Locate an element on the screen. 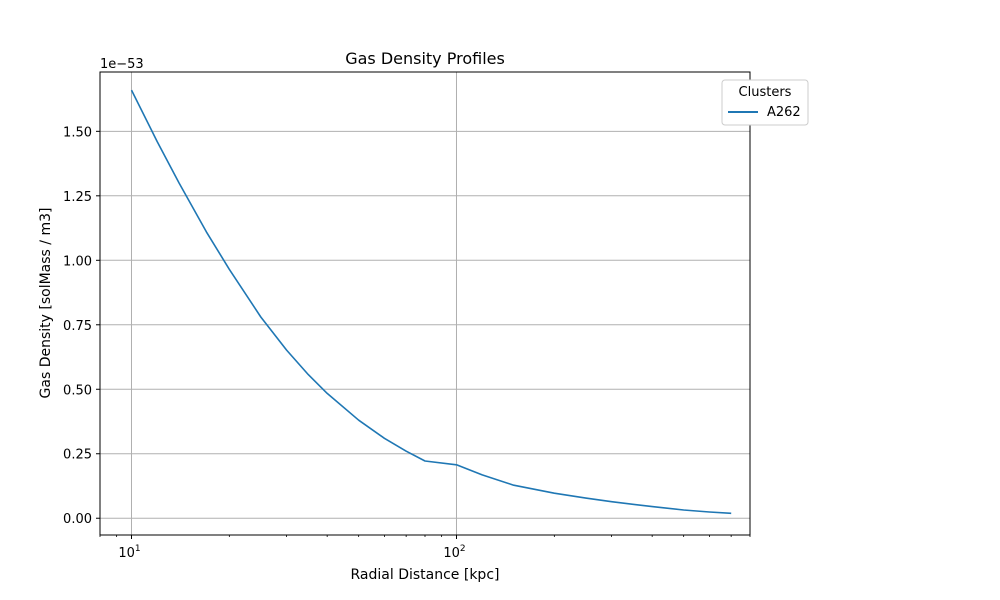 The image size is (1000, 600). y-axis-label: Gas Density [solMass / m3] is located at coordinates (46, 303).